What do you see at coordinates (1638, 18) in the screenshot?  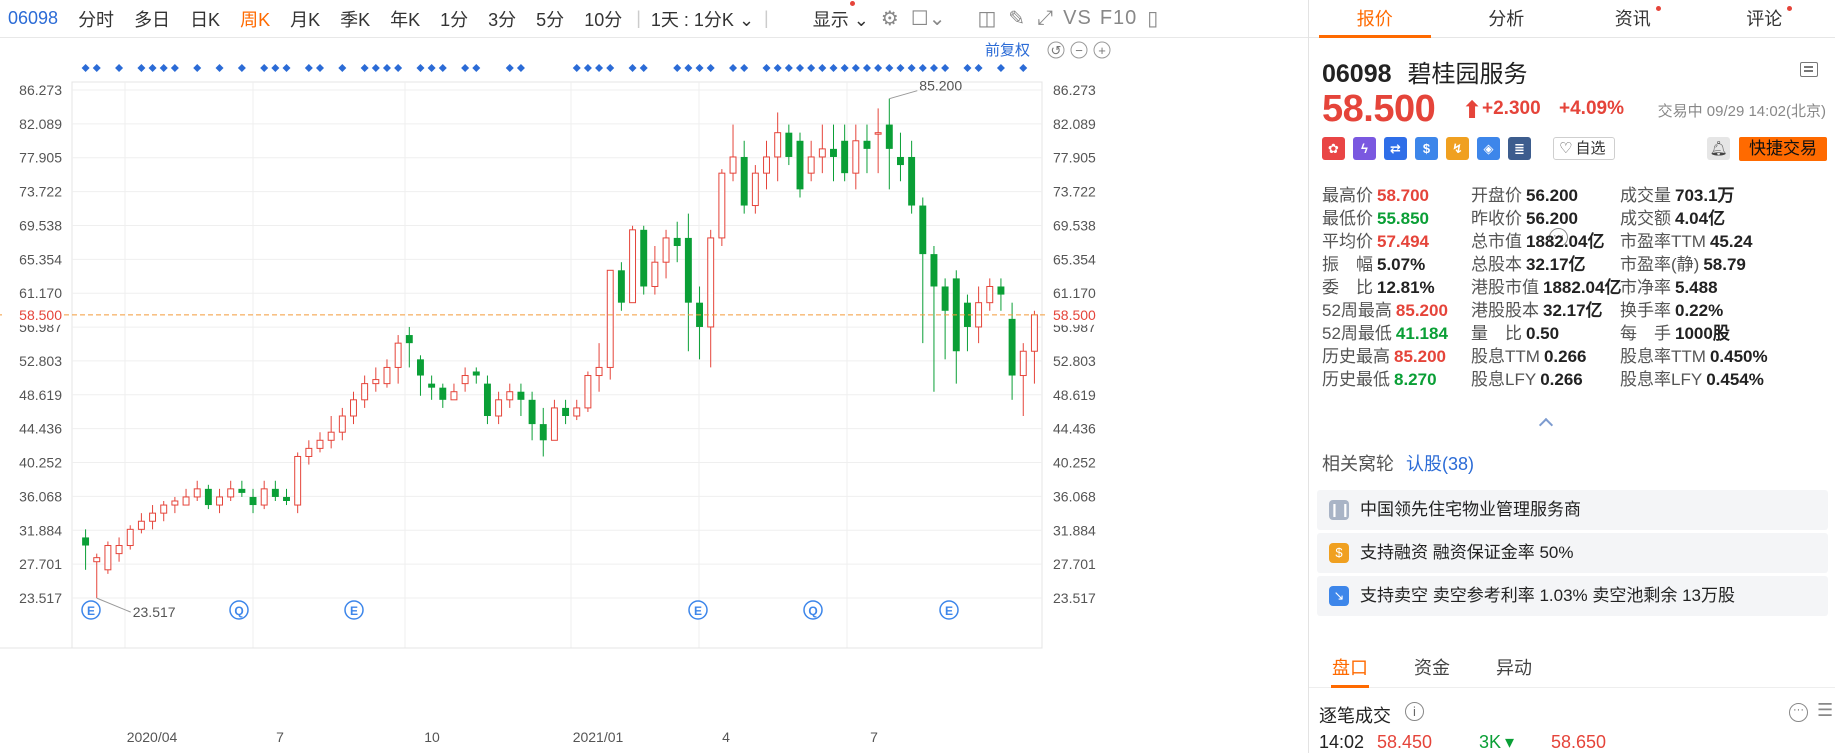 I see `panel-tab: 资讯` at bounding box center [1638, 18].